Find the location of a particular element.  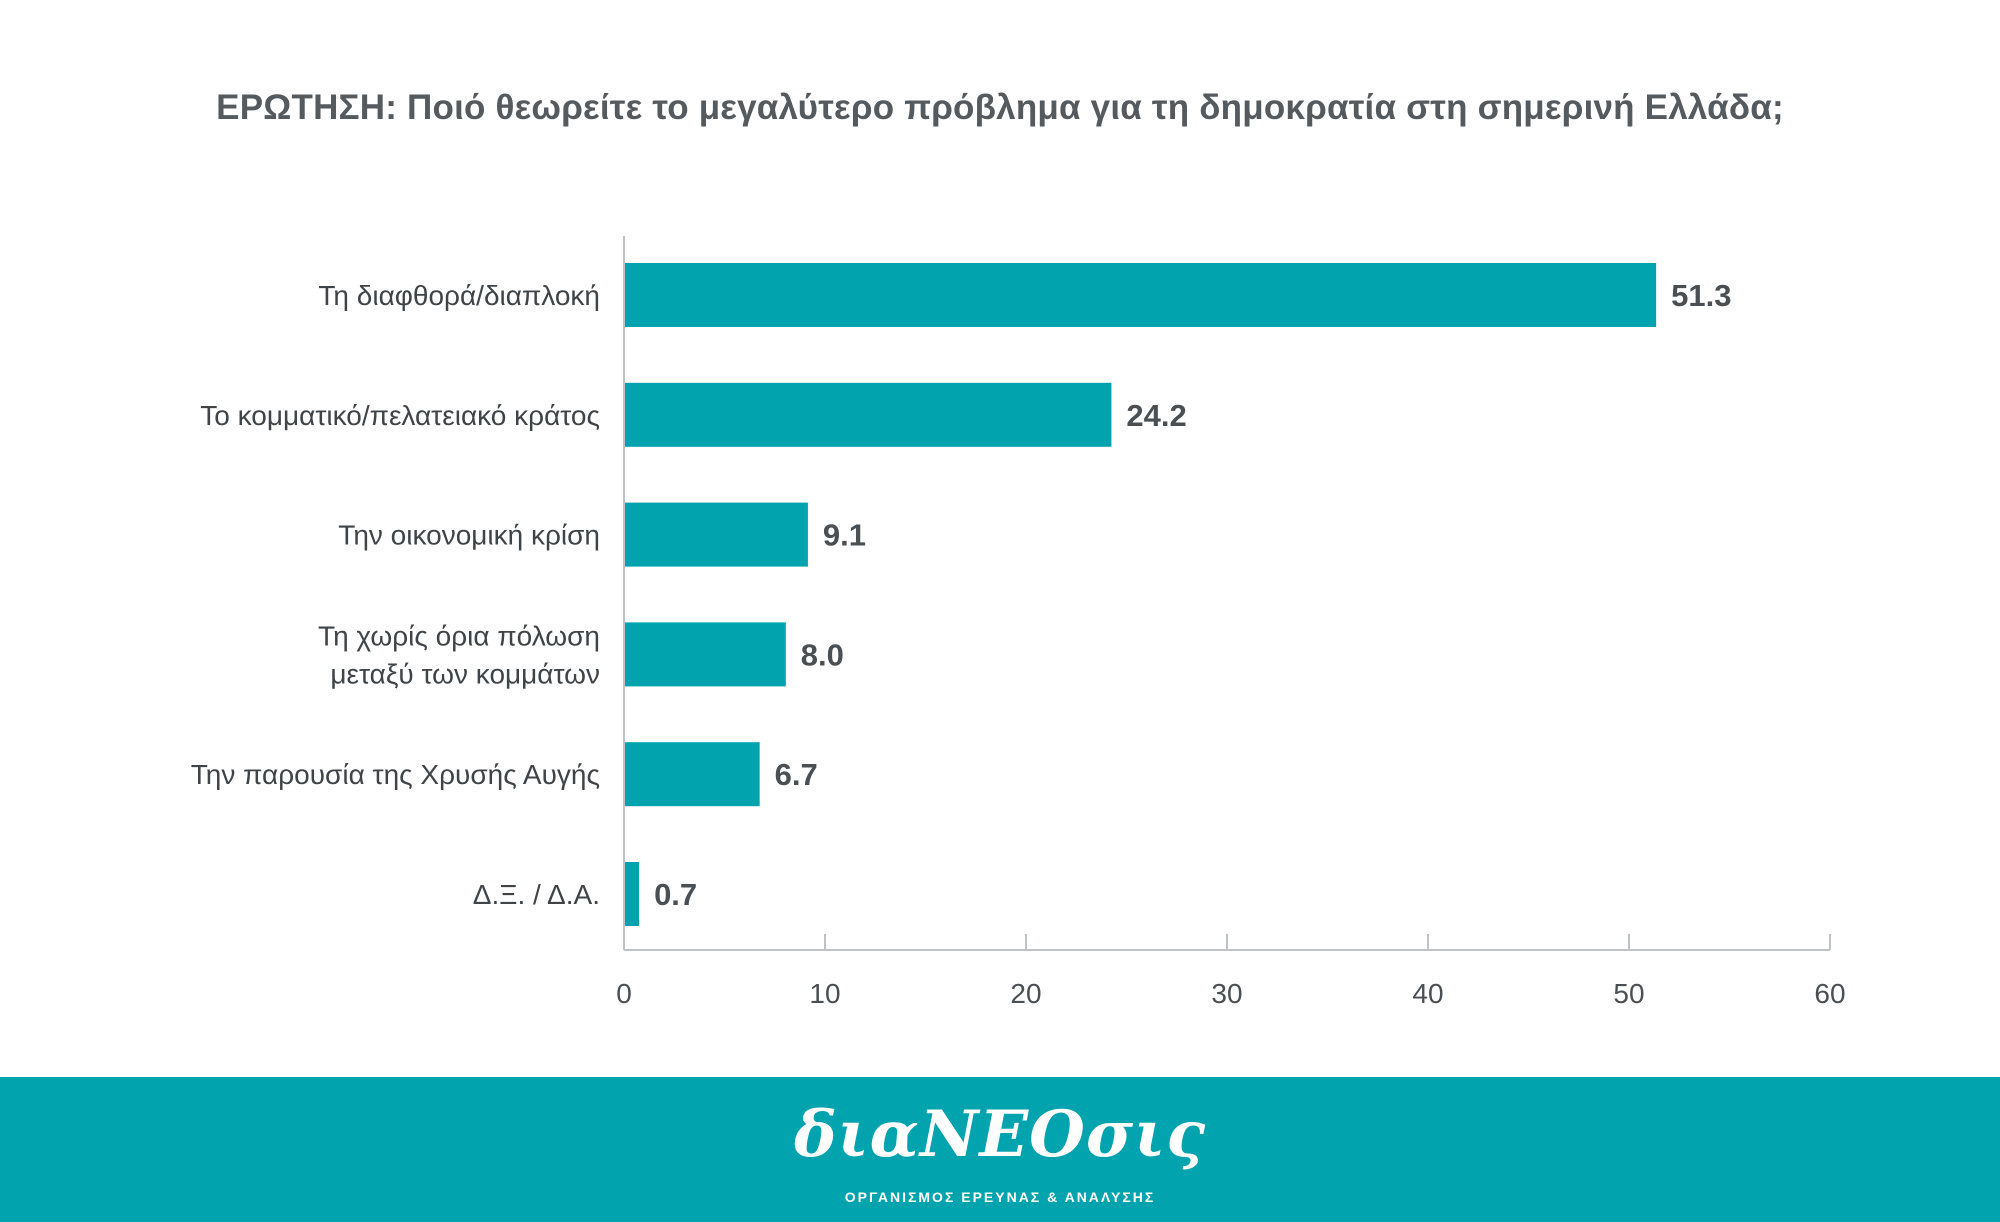

category-label: Την οικονομική κρίση is located at coordinates (469, 535).